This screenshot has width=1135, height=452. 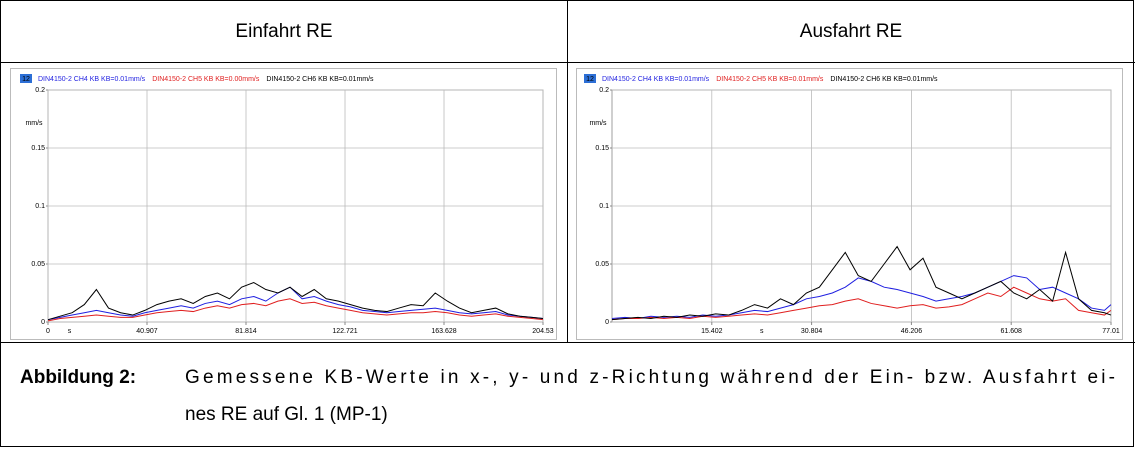 What do you see at coordinates (1011, 331) in the screenshot?
I see `x-tick-label: 61.608` at bounding box center [1011, 331].